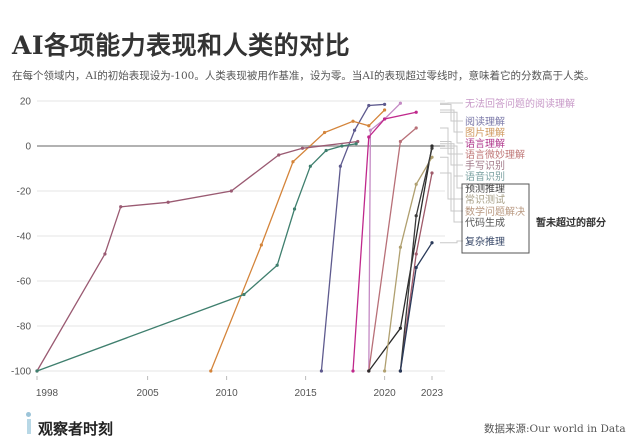 This screenshot has width=640, height=446. Describe the element at coordinates (28, 147) in the screenshot. I see `y-tick-label: 0` at that location.